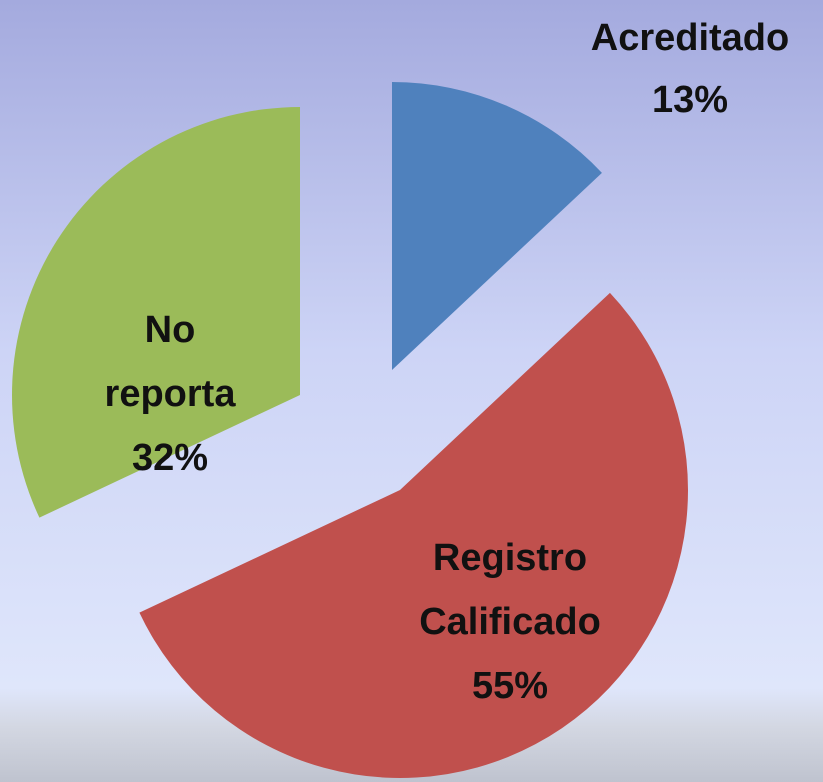 The width and height of the screenshot is (823, 782). What do you see at coordinates (690, 38) in the screenshot?
I see `slice-label: Acreditado` at bounding box center [690, 38].